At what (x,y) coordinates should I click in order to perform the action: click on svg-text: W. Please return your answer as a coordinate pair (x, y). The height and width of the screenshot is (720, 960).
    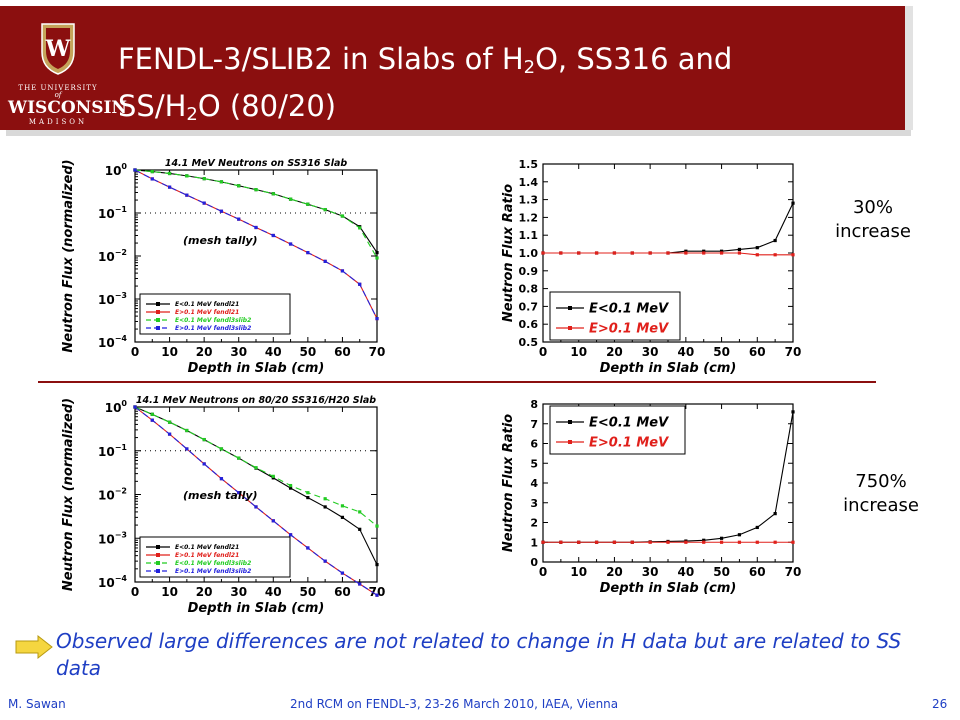
    Looking at the image, I should click on (58, 49).